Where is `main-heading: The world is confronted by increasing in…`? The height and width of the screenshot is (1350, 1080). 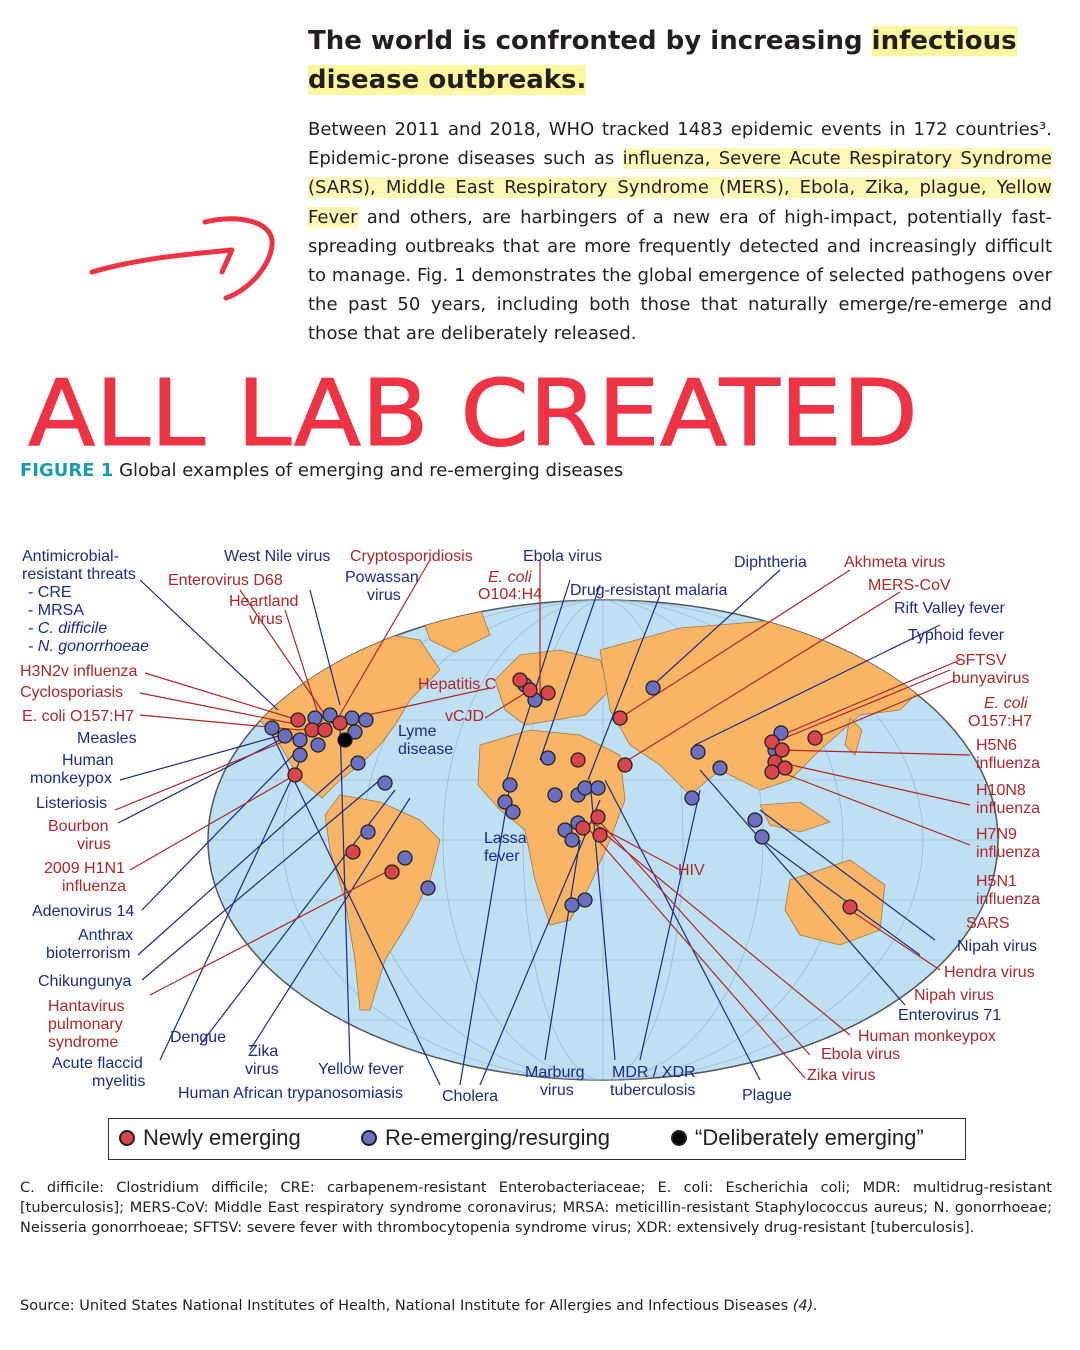 main-heading: The world is confronted by increasing in… is located at coordinates (678, 61).